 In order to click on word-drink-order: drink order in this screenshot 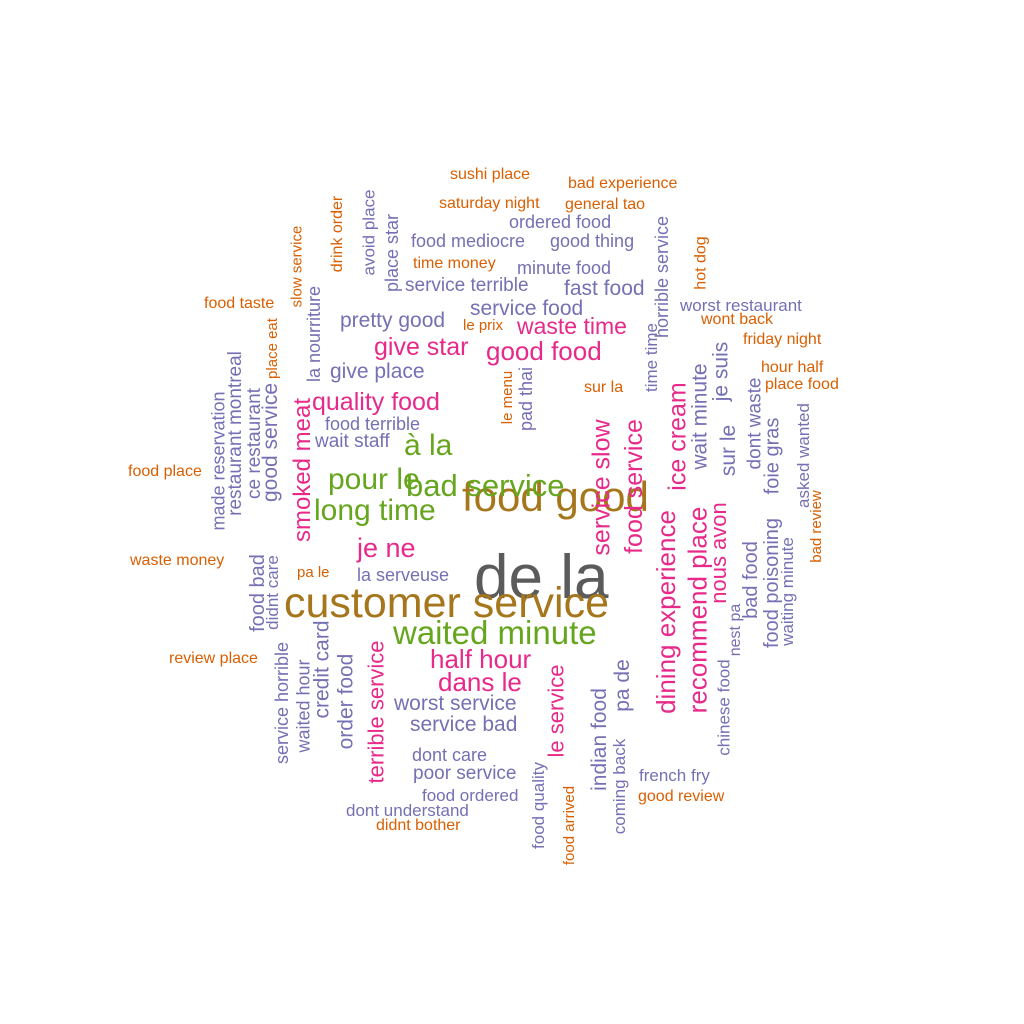, I will do `click(338, 234)`.